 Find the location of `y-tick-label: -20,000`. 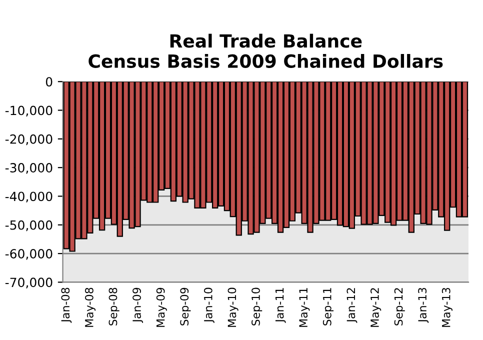

y-tick-label: -20,000 is located at coordinates (28, 140).